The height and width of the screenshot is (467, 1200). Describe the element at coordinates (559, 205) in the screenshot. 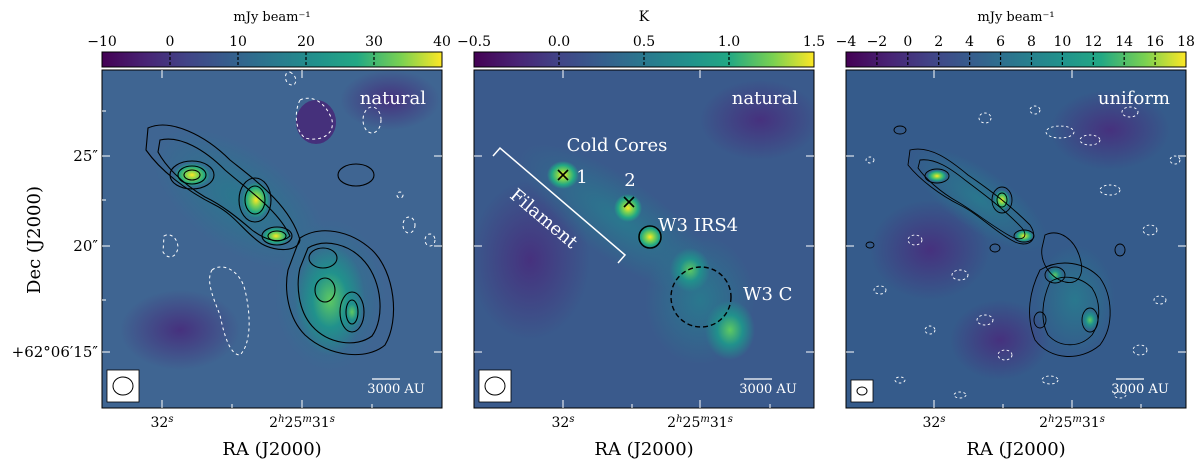

I see `filament-bracket` at that location.